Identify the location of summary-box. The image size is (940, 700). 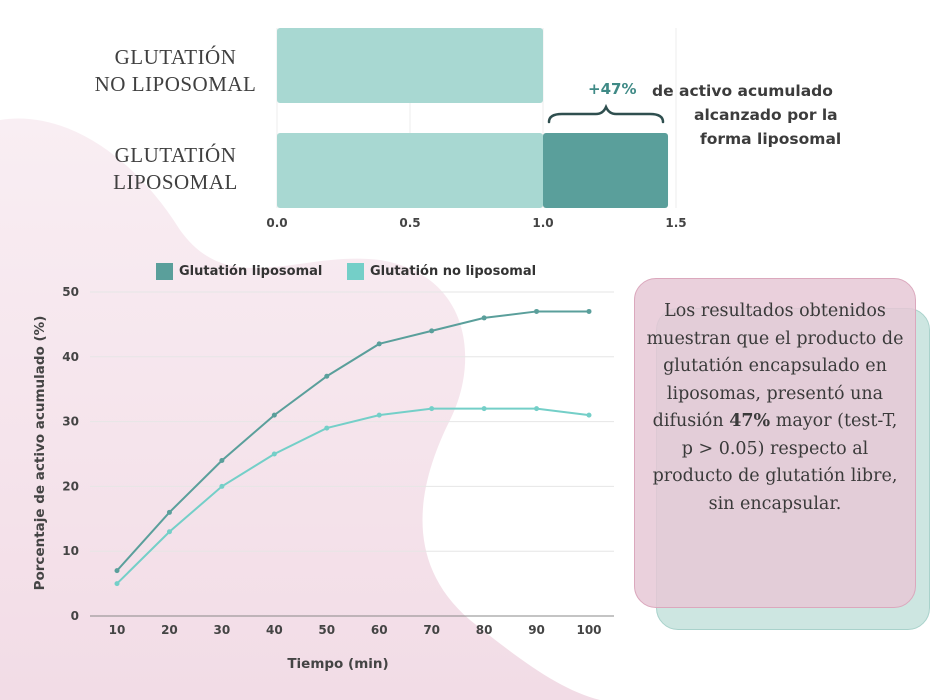
(775, 443).